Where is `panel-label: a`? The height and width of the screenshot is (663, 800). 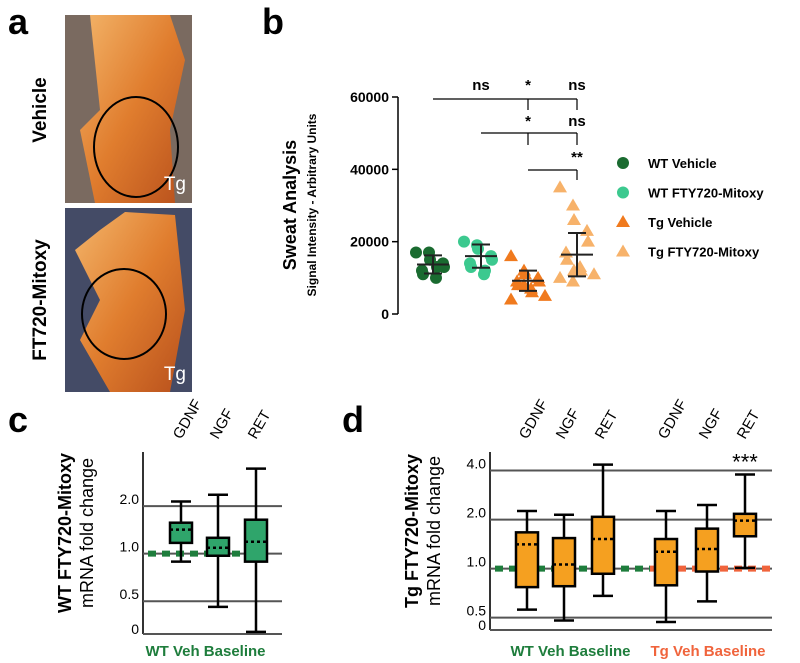 panel-label: a is located at coordinates (18, 21).